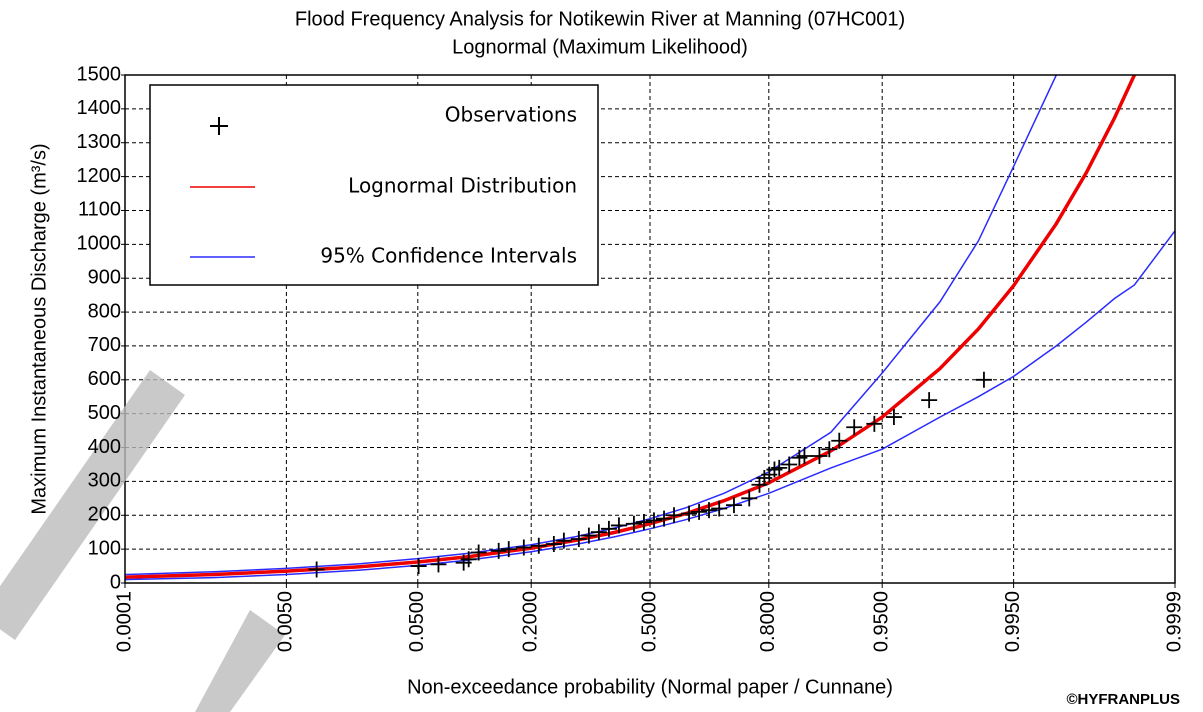 This screenshot has height=712, width=1203. What do you see at coordinates (104, 379) in the screenshot?
I see `y-tick-label: 600` at bounding box center [104, 379].